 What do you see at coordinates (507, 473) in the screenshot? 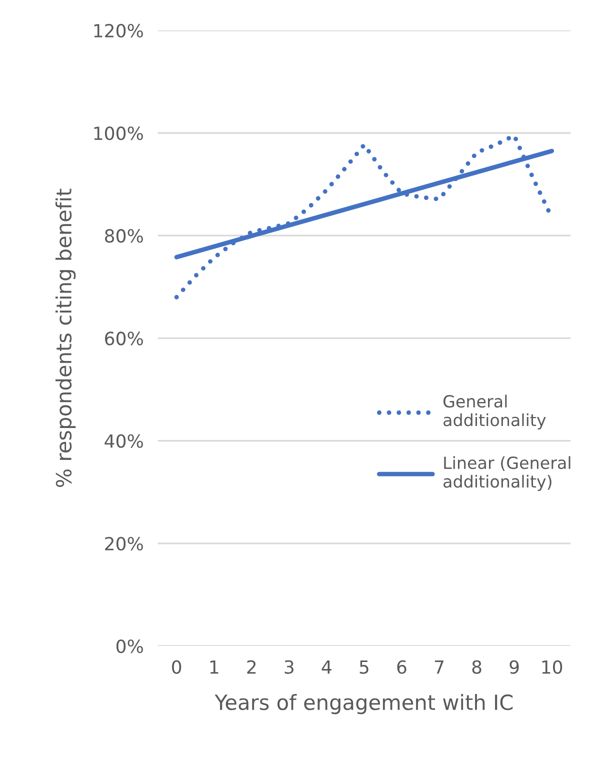
I see `legend-label: Linear (General additionality)` at bounding box center [507, 473].